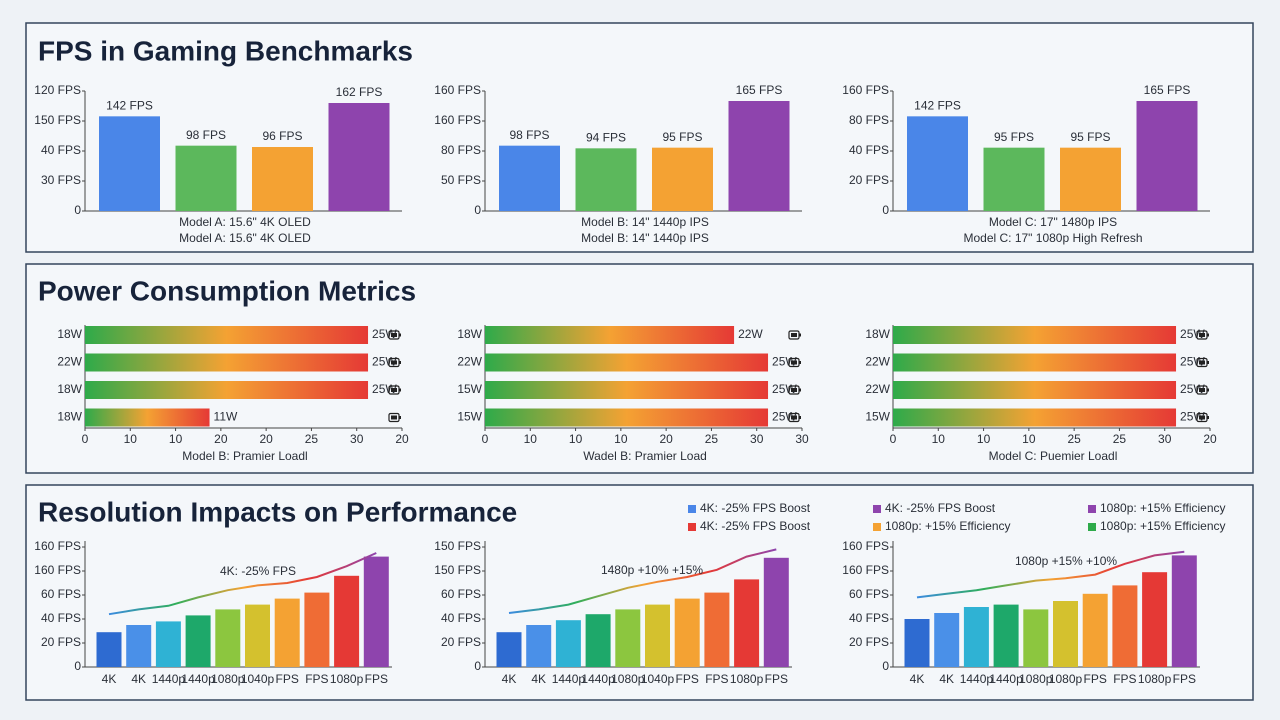 The image size is (1280, 720). What do you see at coordinates (225, 50) in the screenshot?
I see `section-title: FPS in Gaming Benchmarks` at bounding box center [225, 50].